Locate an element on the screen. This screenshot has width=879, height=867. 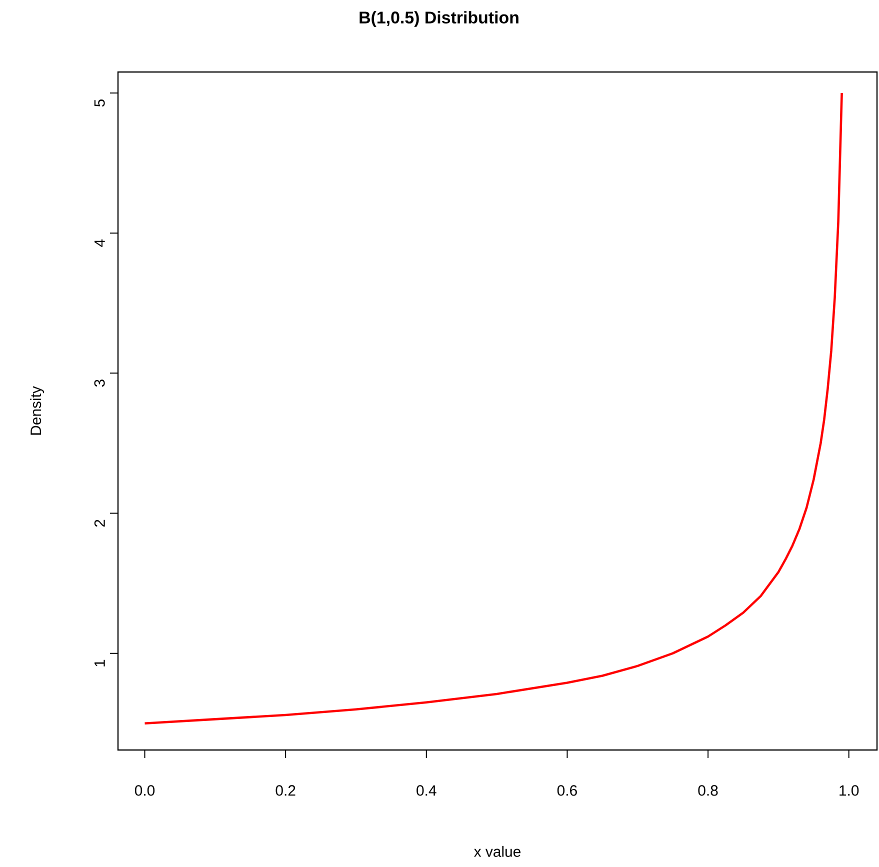
chart-title: B(1,0.5) Distribution is located at coordinates (439, 19).